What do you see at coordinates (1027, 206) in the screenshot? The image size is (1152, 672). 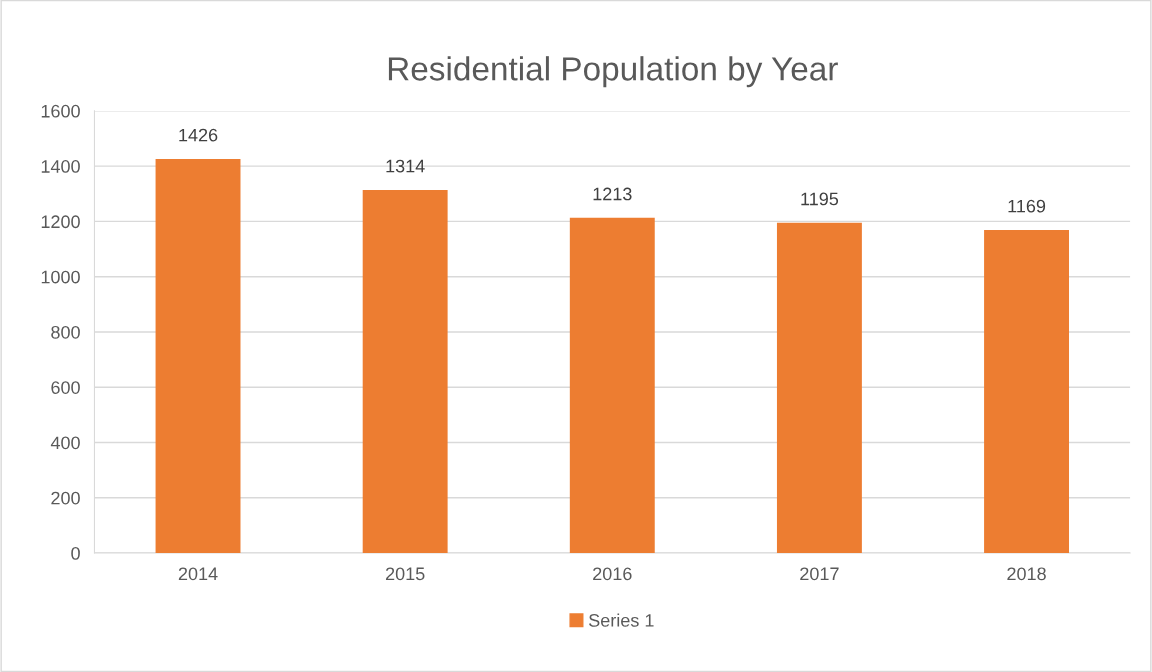 I see `data-label: 1169` at bounding box center [1027, 206].